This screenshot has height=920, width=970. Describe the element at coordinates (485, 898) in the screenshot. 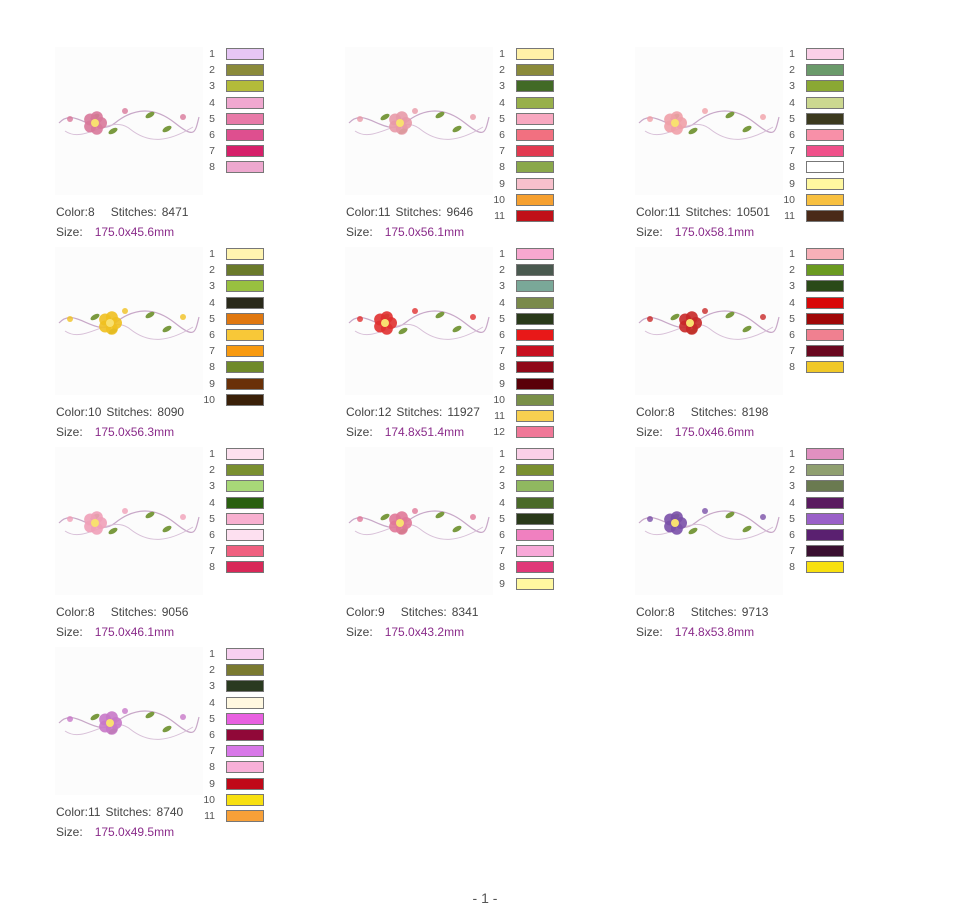

I see `page-number: - 1 -` at that location.